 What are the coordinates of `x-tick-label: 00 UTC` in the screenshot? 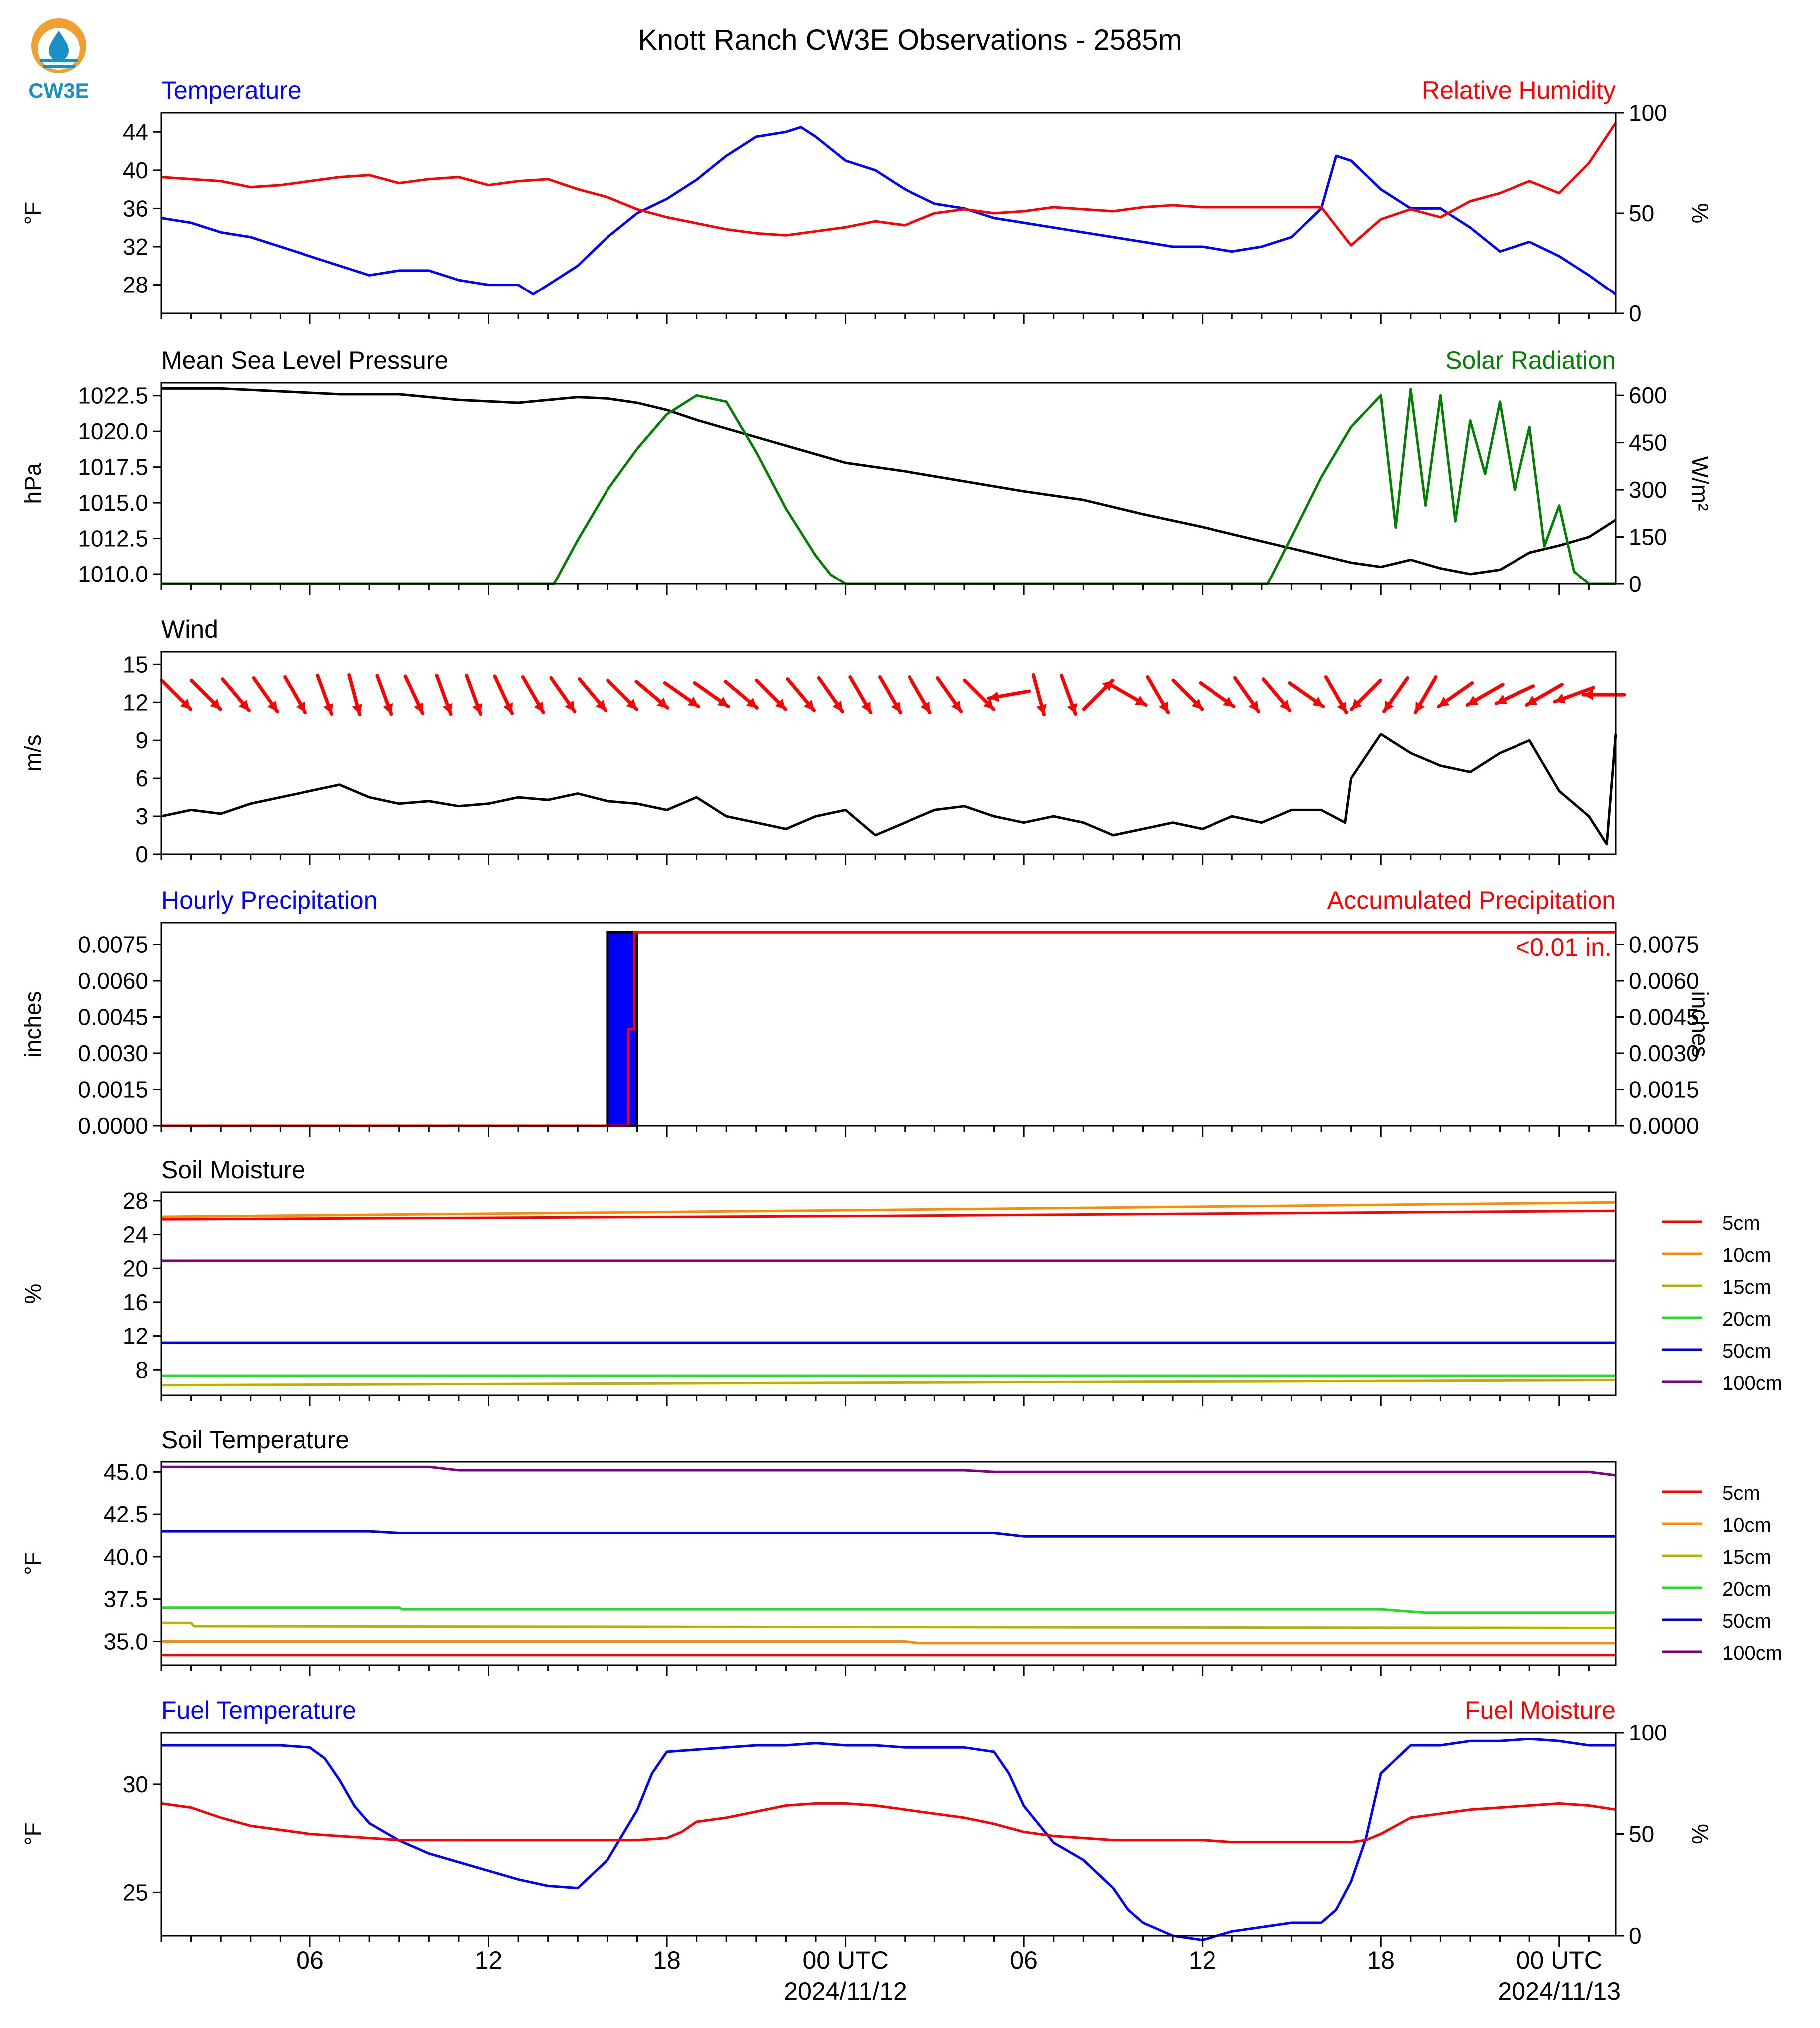 It's located at (845, 1960).